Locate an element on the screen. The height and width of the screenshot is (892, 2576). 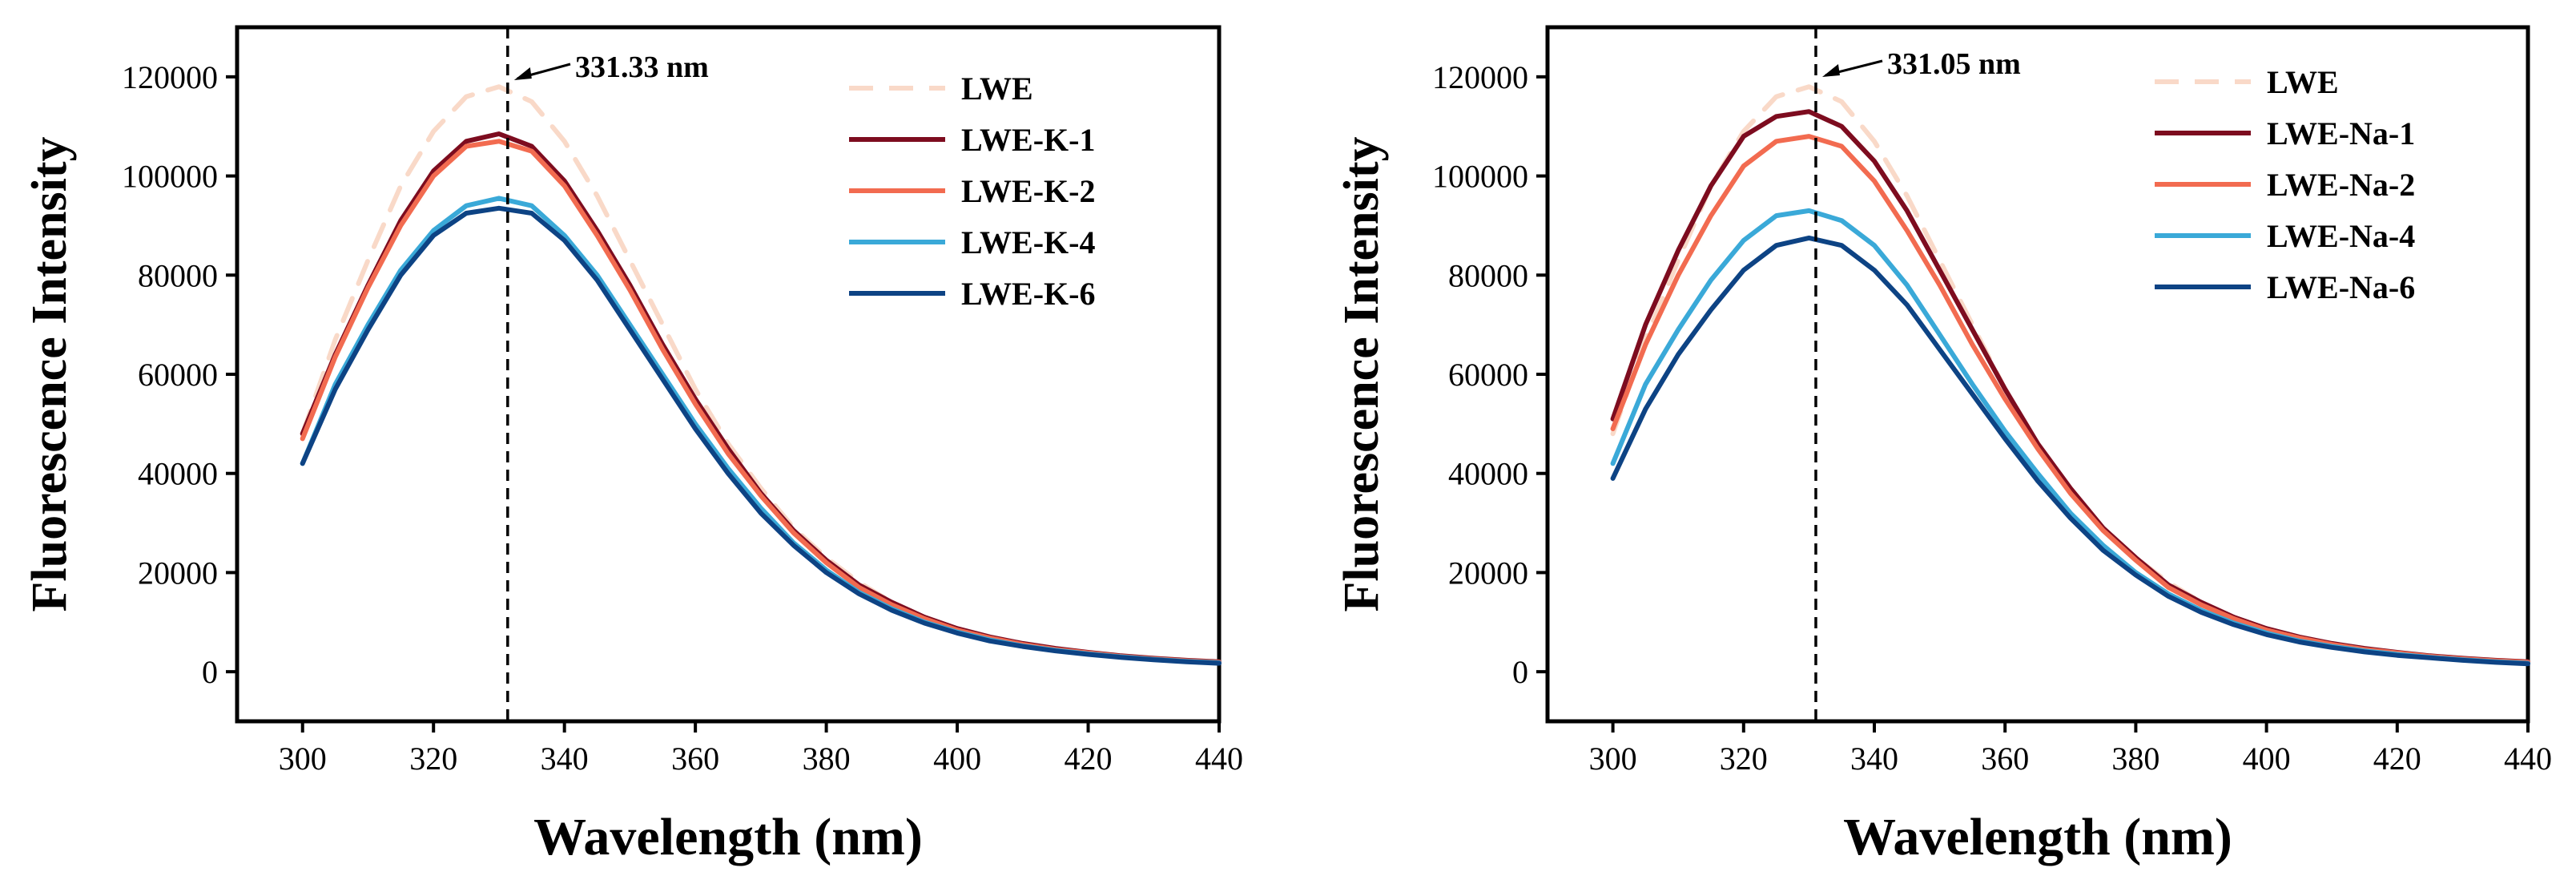
legend-label: LWE-K-4 is located at coordinates (1028, 242).